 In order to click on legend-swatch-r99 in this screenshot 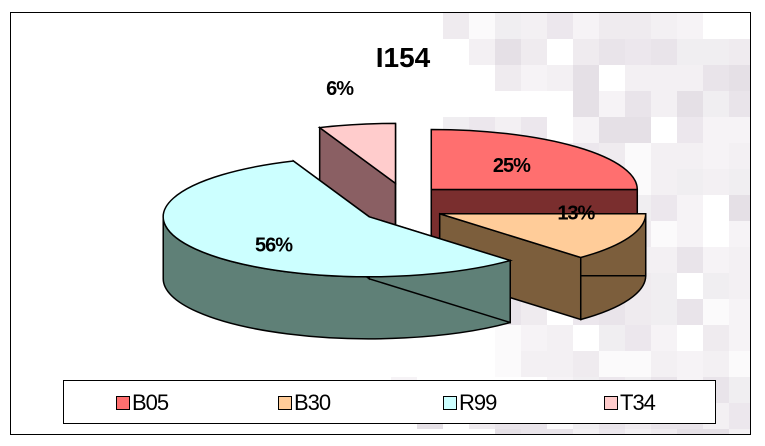, I will do `click(450, 403)`.